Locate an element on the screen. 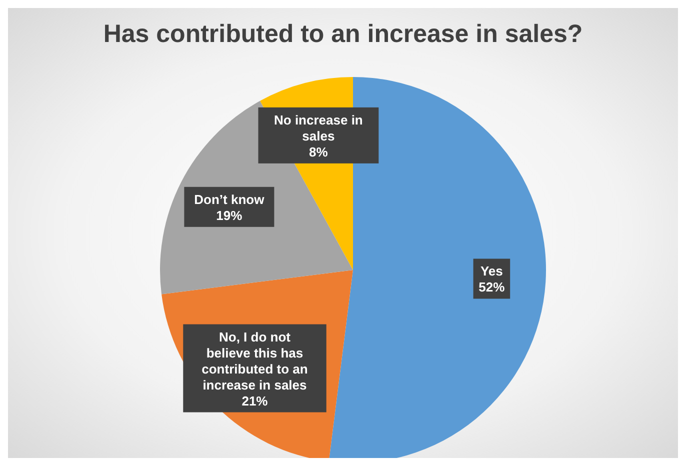  slice-label: Don’t know is located at coordinates (230, 199).